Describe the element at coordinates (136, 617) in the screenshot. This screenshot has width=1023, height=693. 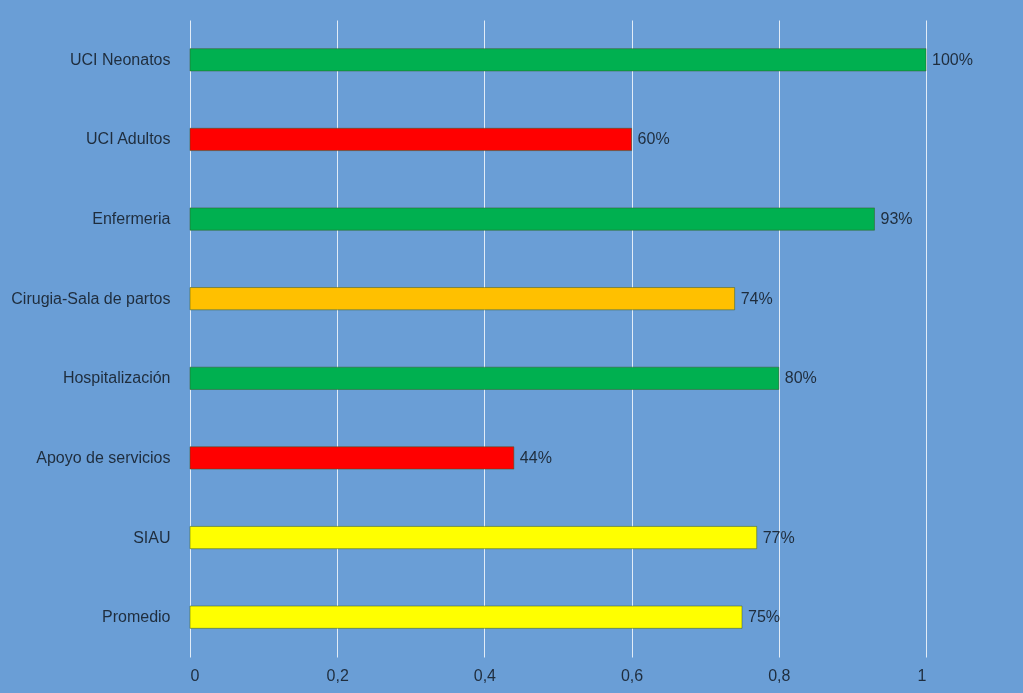
I see `y-tick-label: Promedio` at that location.